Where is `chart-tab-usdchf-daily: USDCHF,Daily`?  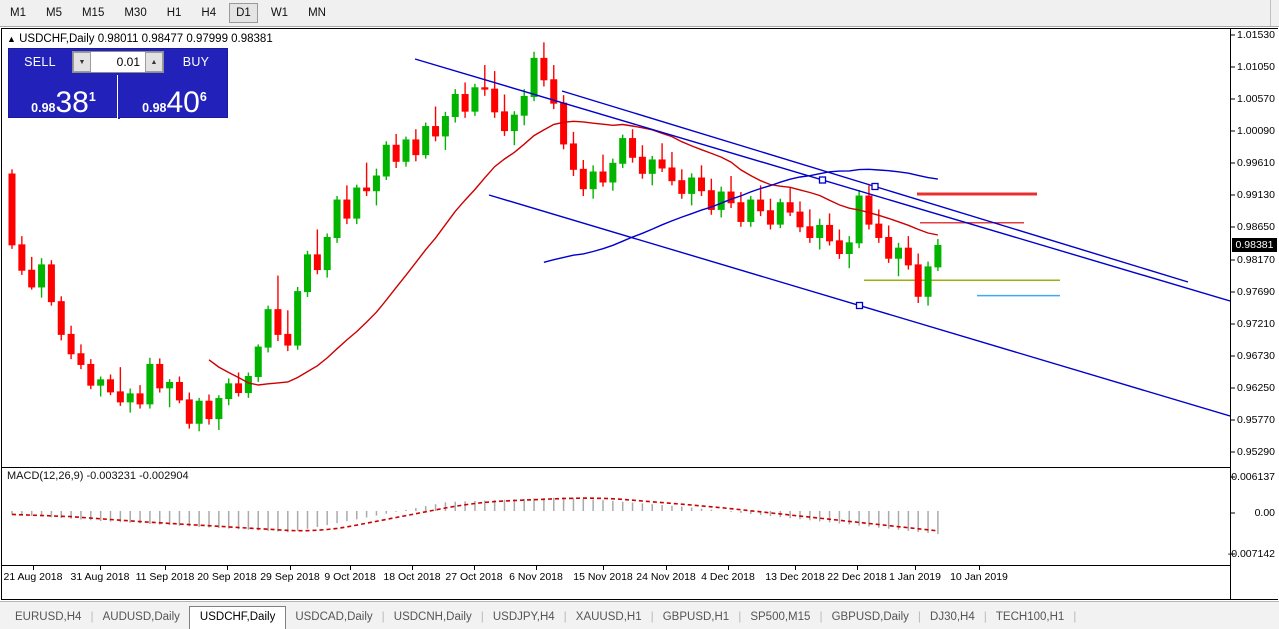
chart-tab-usdchf-daily: USDCHF,Daily is located at coordinates (237, 617).